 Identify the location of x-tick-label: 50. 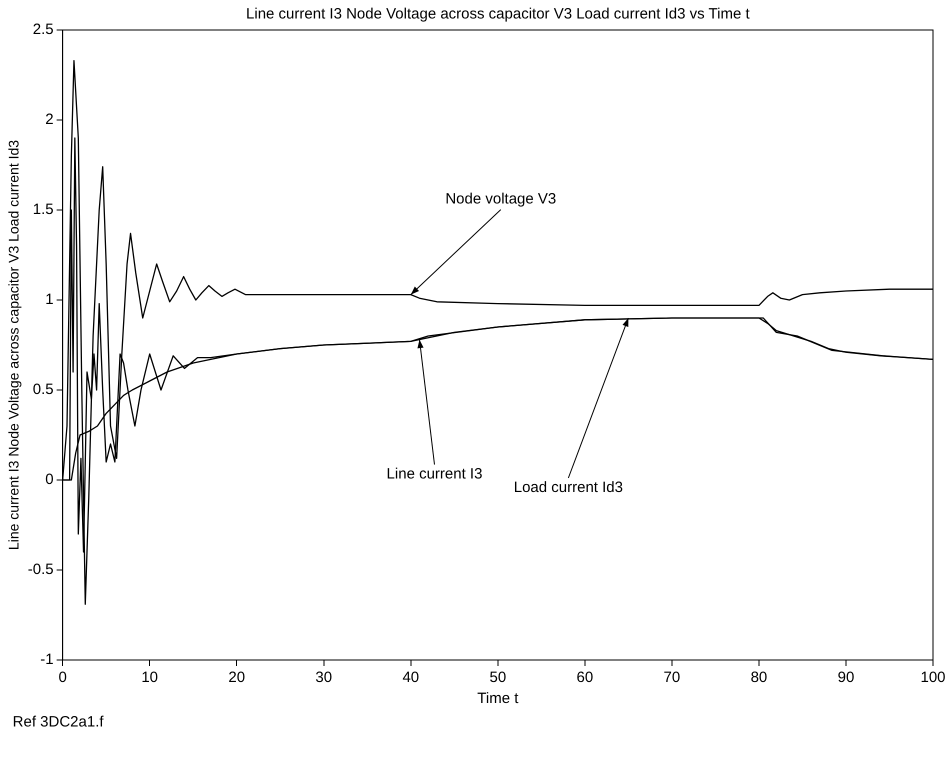
(497, 677).